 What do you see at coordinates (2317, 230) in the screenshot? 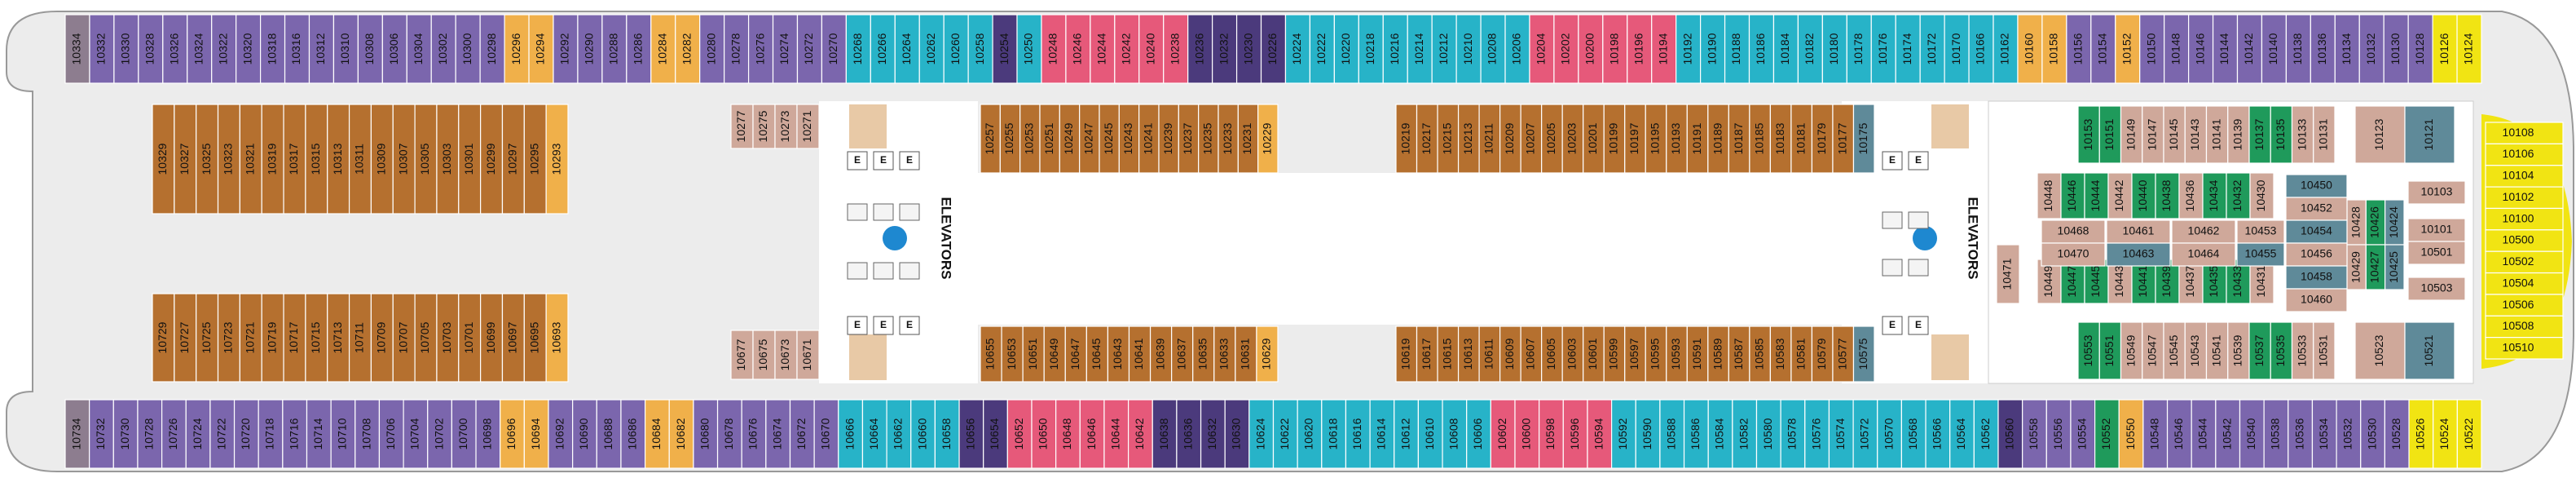
I see `cabin-number: 10454` at bounding box center [2317, 230].